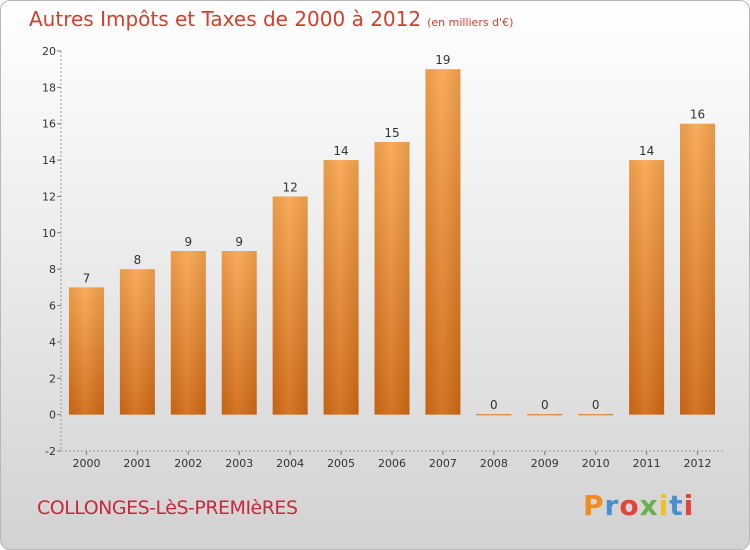  What do you see at coordinates (52, 306) in the screenshot?
I see `y-tick-label: 6` at bounding box center [52, 306].